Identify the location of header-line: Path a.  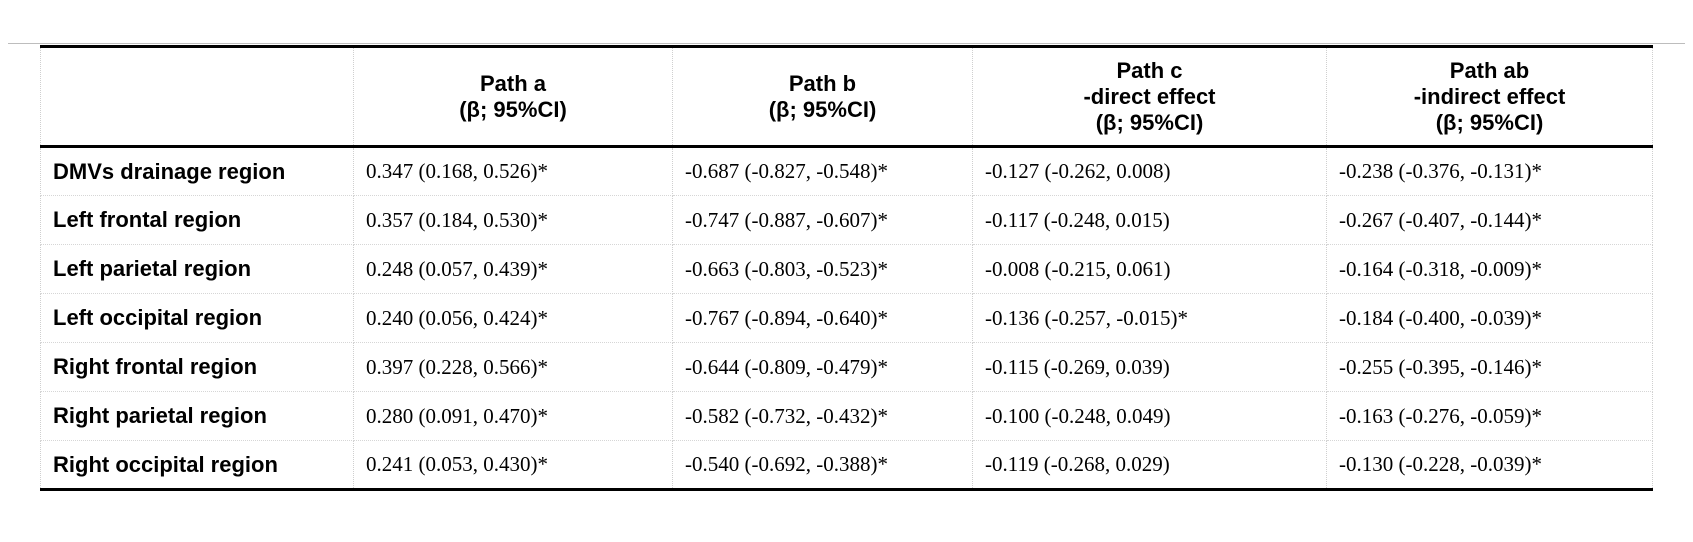
(513, 83).